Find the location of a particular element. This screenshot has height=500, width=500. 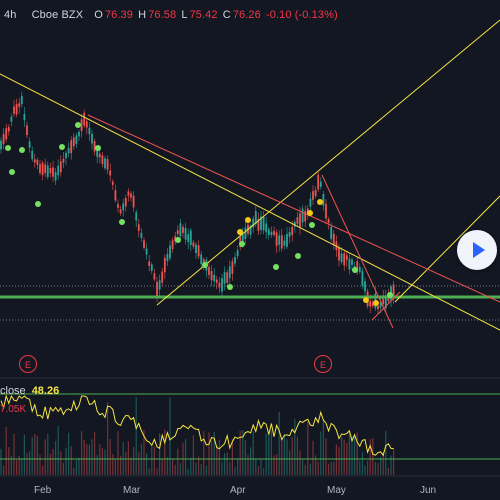

red-steep-trendline is located at coordinates (357, 251).